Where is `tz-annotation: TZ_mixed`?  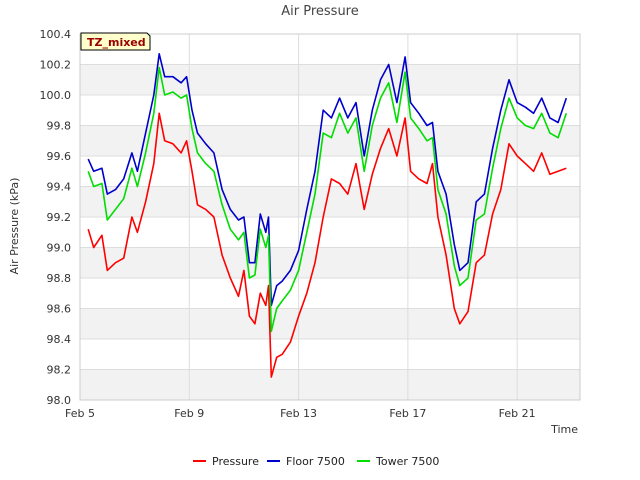 tz-annotation: TZ_mixed is located at coordinates (115, 41).